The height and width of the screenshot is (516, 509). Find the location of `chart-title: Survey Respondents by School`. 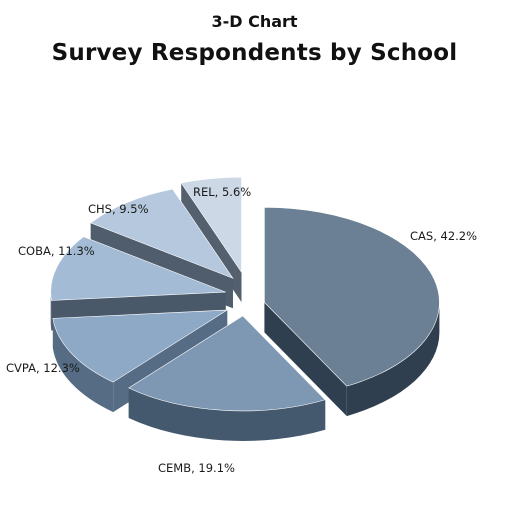

chart-title: Survey Respondents by School is located at coordinates (254, 53).